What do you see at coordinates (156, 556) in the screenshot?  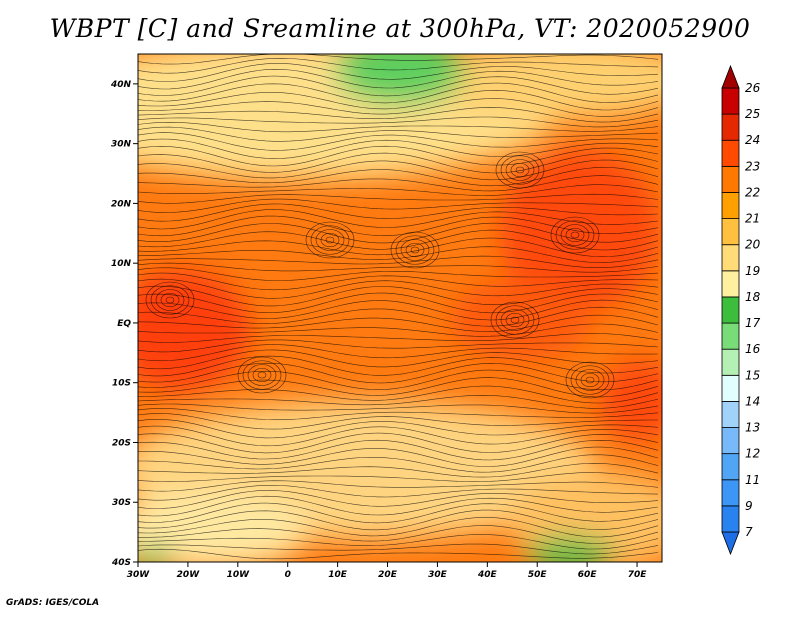 I see `field-cold-patch-southwest` at bounding box center [156, 556].